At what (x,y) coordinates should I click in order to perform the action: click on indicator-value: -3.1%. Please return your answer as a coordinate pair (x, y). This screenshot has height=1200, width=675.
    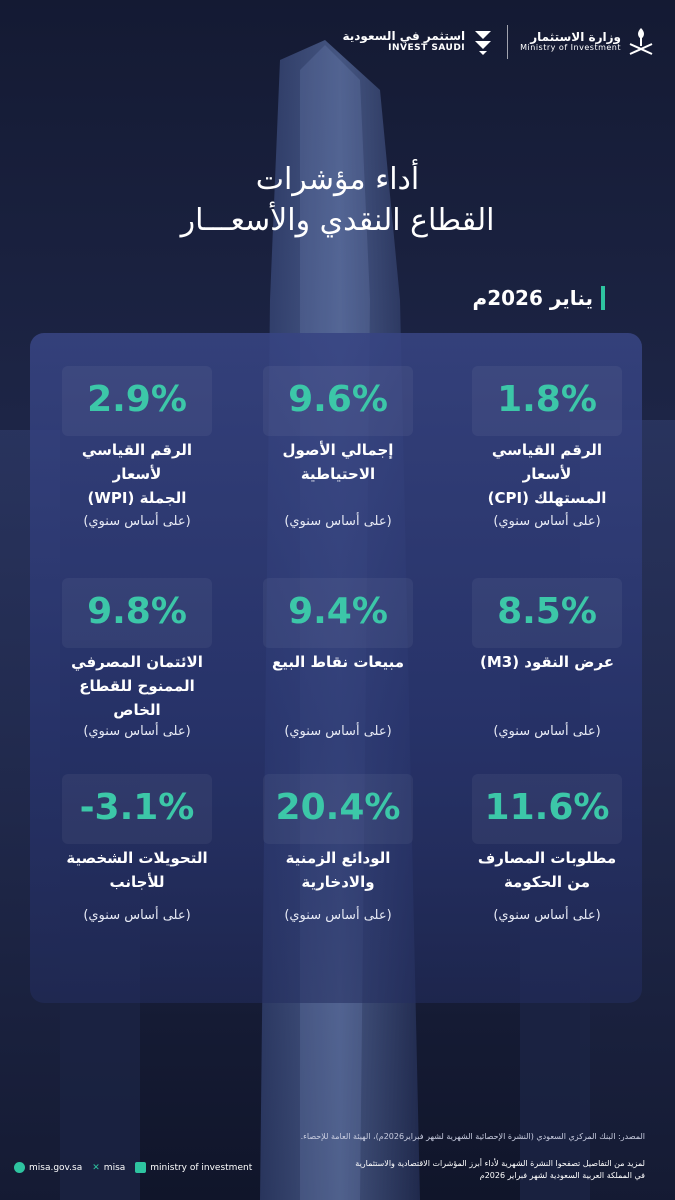
    Looking at the image, I should click on (137, 807).